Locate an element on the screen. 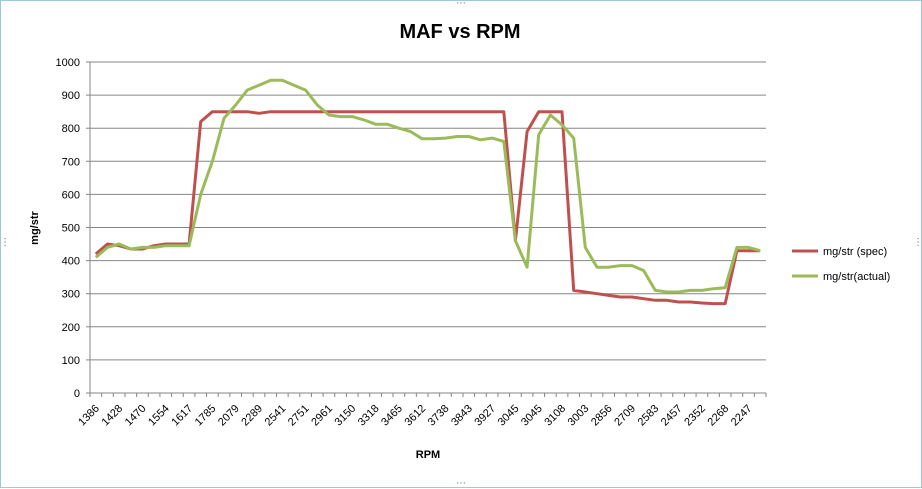 The image size is (922, 489). chart-title: MAF vs RPM is located at coordinates (459, 32).